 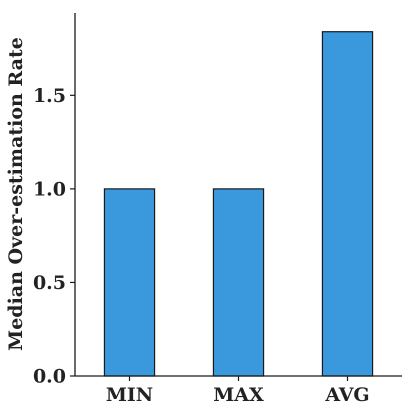 What do you see at coordinates (346, 395) in the screenshot?
I see `x-tick-label-avg: AVG` at bounding box center [346, 395].